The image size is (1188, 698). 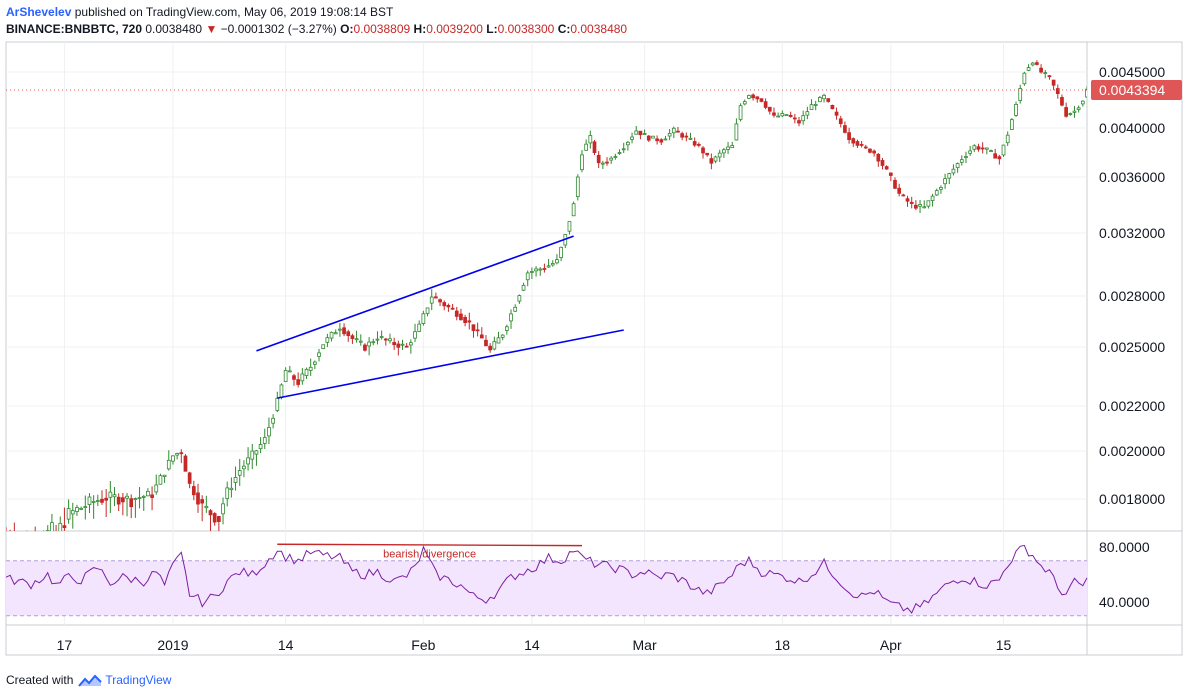 What do you see at coordinates (138, 680) in the screenshot?
I see `tradingview-brand: TradingView` at bounding box center [138, 680].